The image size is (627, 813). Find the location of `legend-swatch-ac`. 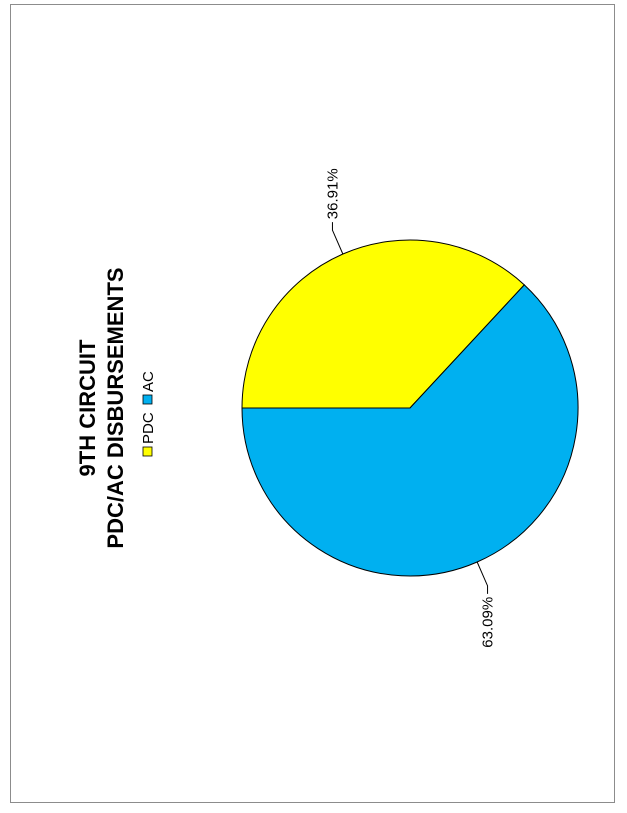

legend-swatch-ac is located at coordinates (147, 399).